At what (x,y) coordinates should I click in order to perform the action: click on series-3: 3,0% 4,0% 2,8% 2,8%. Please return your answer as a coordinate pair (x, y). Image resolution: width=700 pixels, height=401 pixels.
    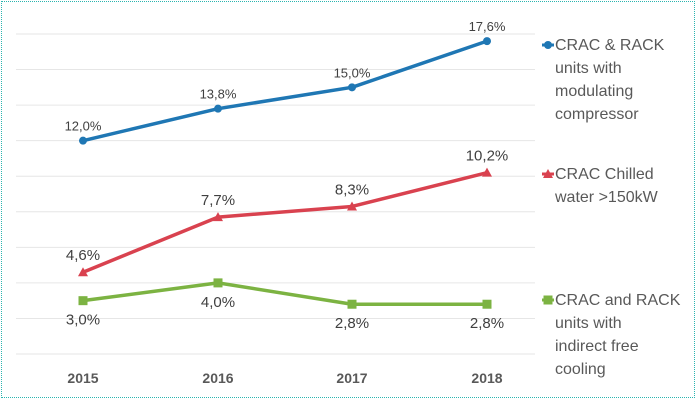
    Looking at the image, I should click on (285, 305).